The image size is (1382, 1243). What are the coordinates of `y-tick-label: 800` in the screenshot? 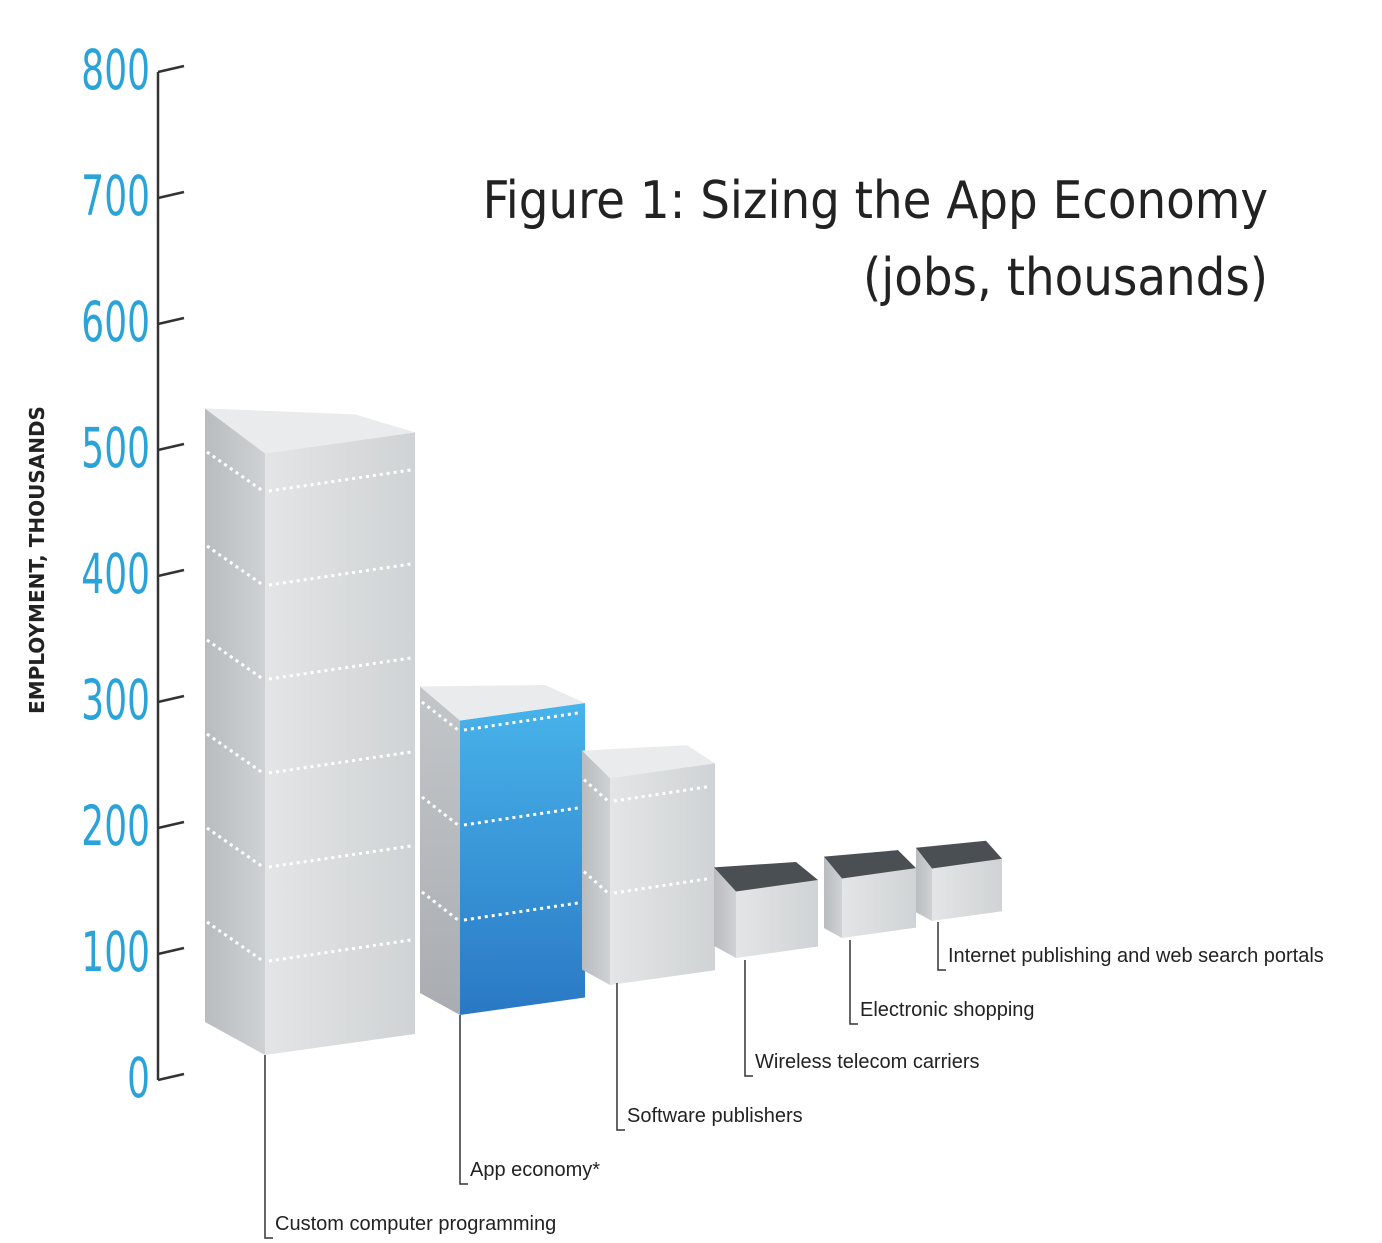 It's located at (115, 70).